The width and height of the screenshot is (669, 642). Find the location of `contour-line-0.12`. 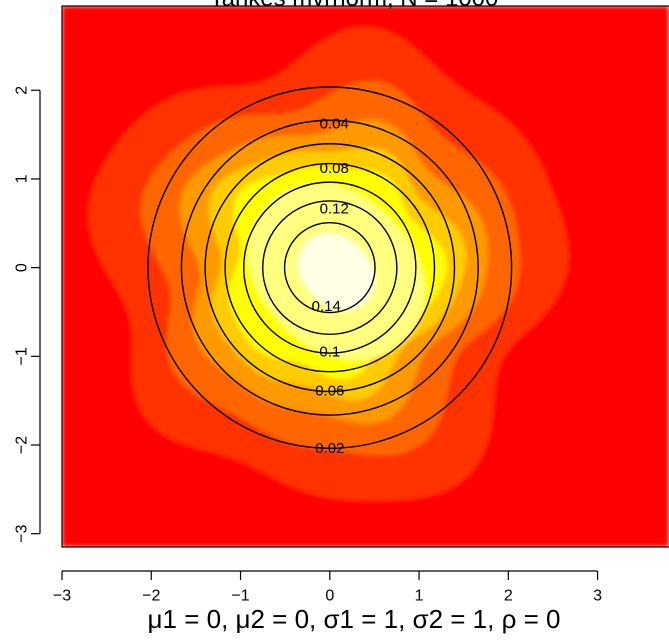

contour-line-0.12 is located at coordinates (330, 267).